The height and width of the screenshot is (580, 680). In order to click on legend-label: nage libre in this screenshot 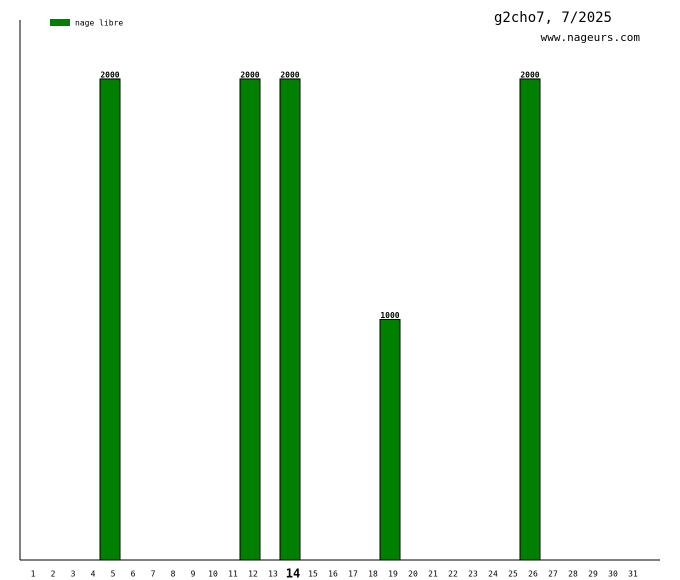, I will do `click(99, 23)`.